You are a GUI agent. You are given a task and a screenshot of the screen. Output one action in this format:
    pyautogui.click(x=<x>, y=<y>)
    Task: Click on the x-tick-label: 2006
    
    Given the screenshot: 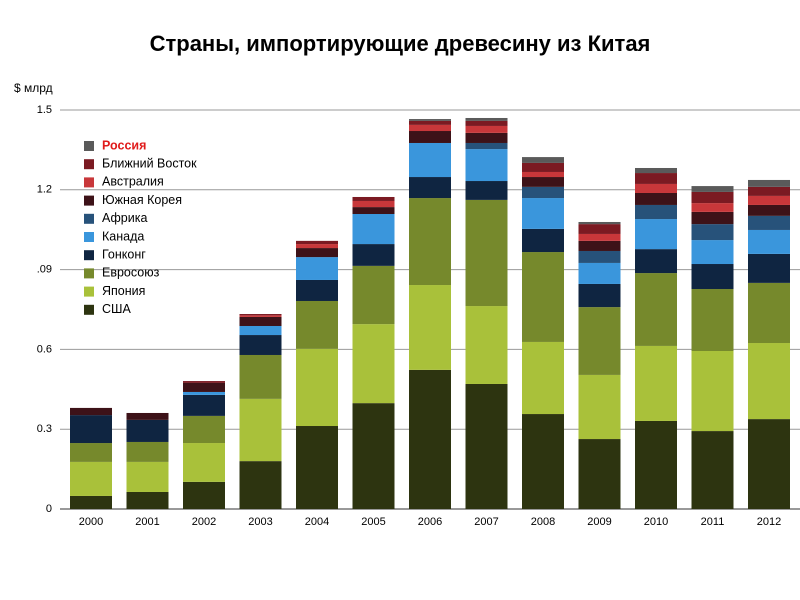 What is the action you would take?
    pyautogui.click(x=430, y=522)
    